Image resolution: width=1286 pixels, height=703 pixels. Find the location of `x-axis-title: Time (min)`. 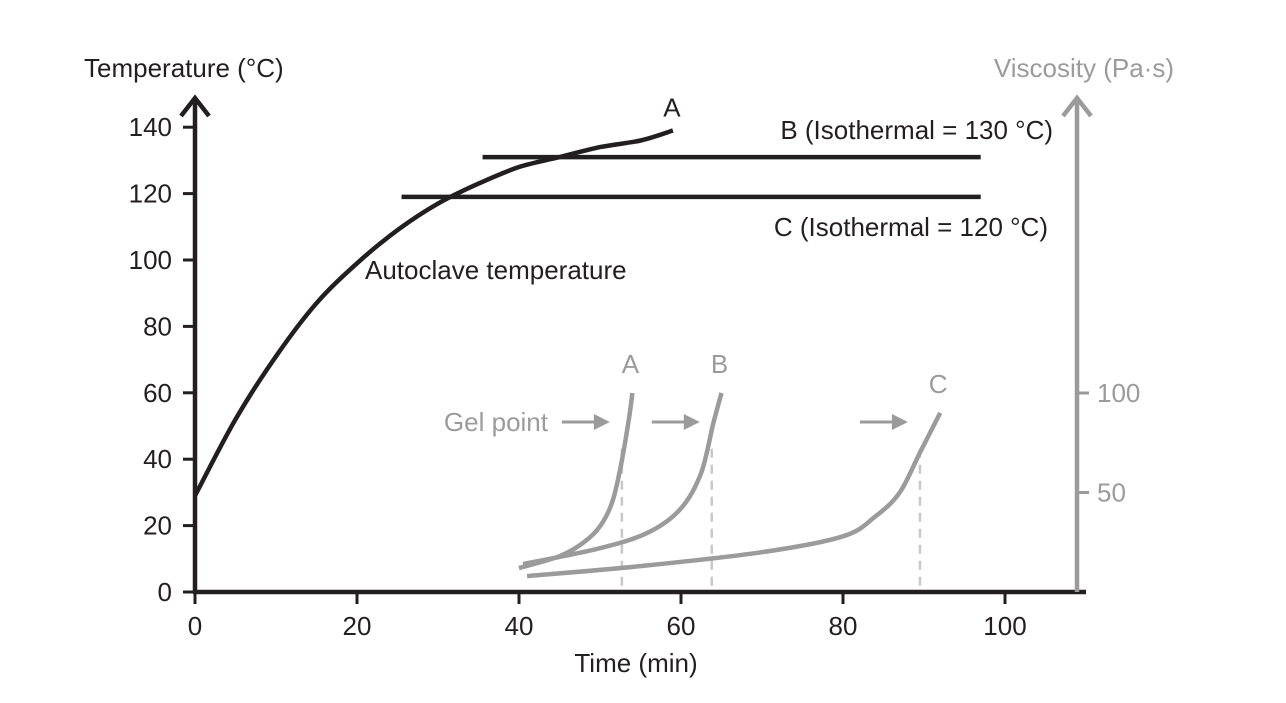

x-axis-title: Time (min) is located at coordinates (635, 663).